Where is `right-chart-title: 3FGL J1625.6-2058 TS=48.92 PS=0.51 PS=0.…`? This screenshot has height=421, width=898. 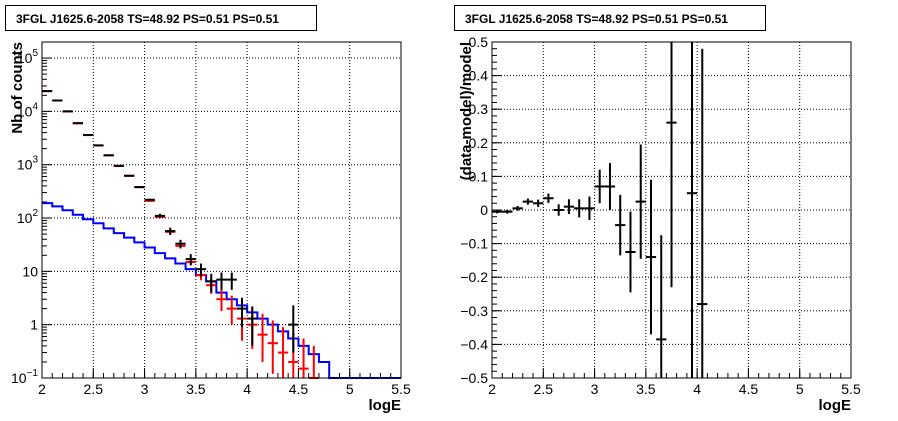
right-chart-title: 3FGL J1625.6-2058 TS=48.92 PS=0.51 PS=0.… is located at coordinates (610, 18).